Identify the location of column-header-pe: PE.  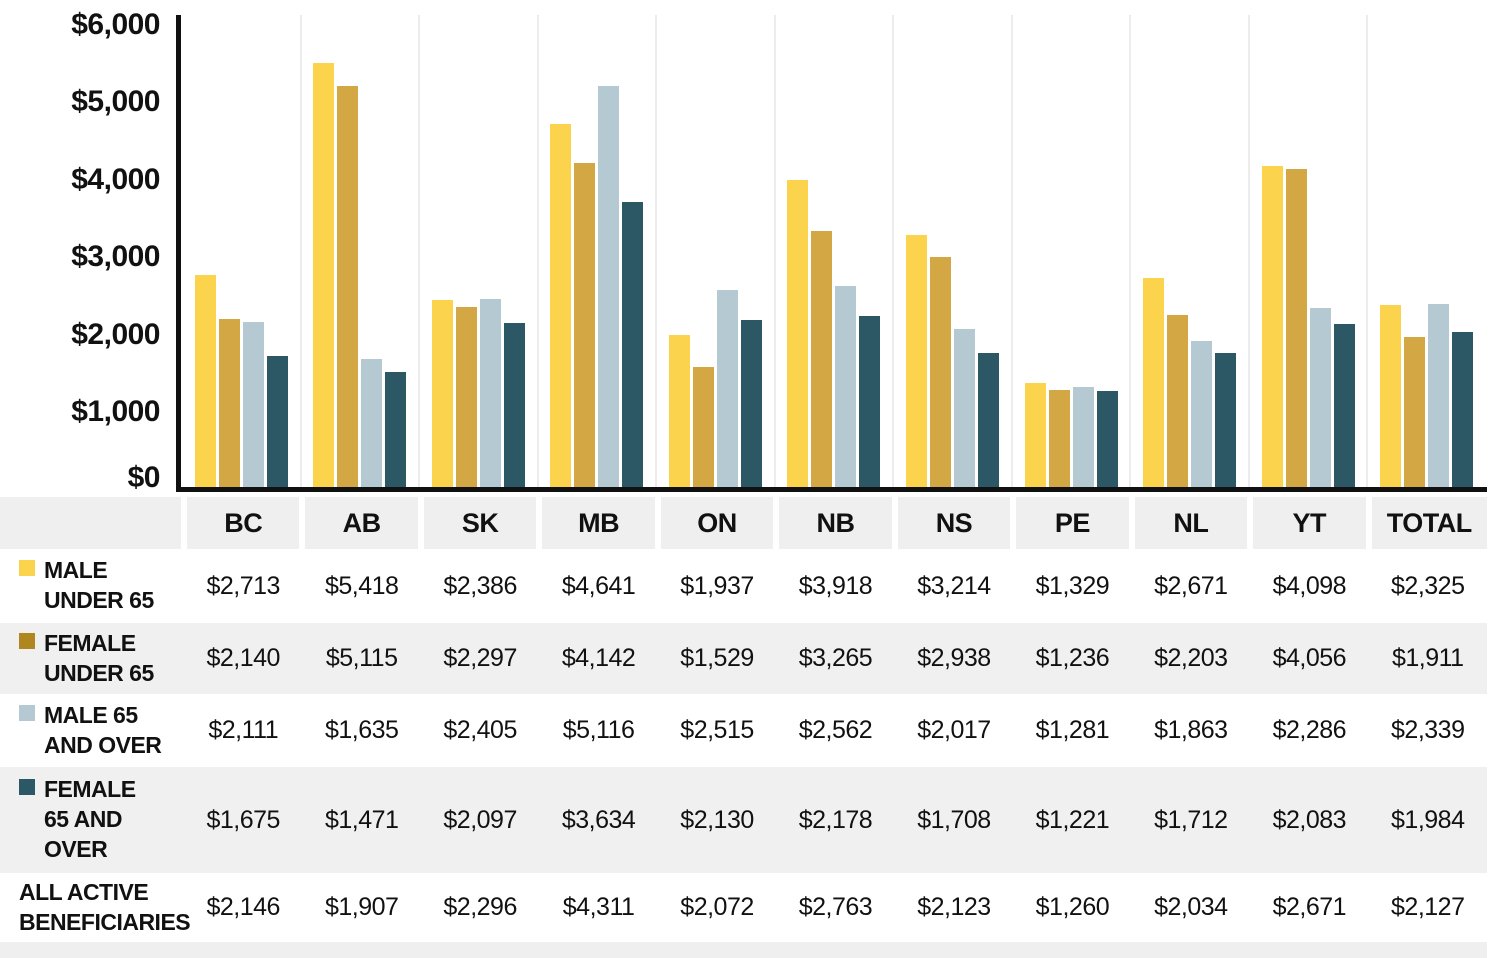
(1072, 523).